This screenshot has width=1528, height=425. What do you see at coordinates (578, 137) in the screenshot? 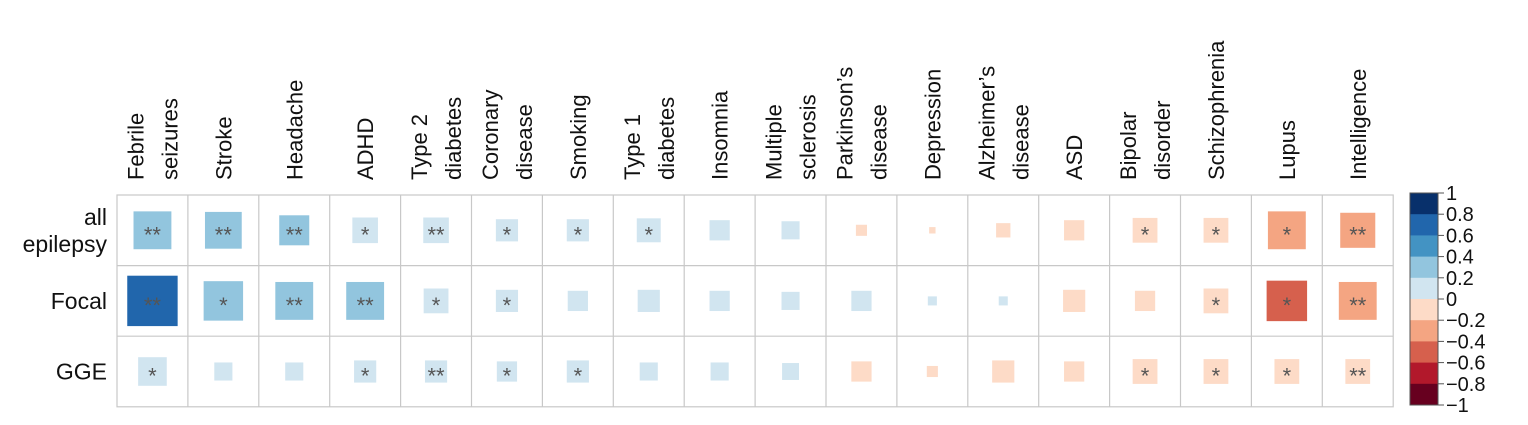
I see `column-label: Smoking` at bounding box center [578, 137].